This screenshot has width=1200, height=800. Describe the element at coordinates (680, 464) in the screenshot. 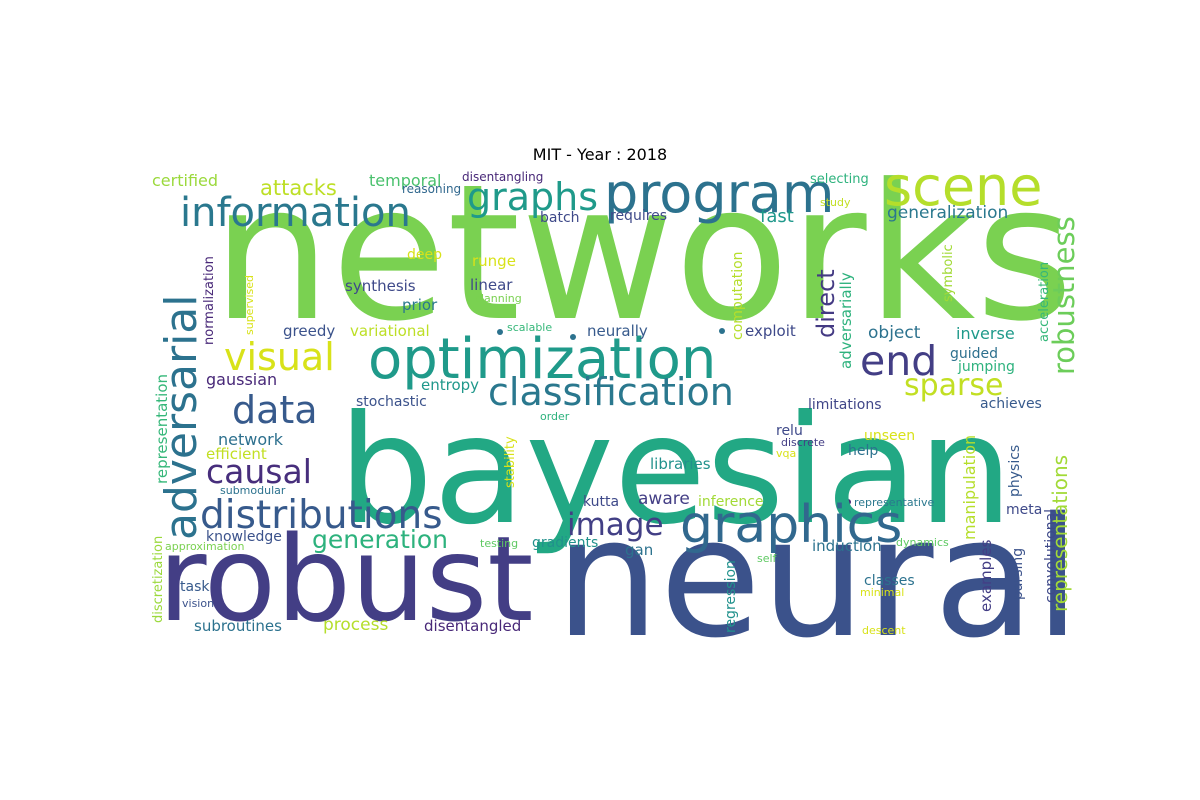

I see `cloud-word-libraries: libraries` at that location.